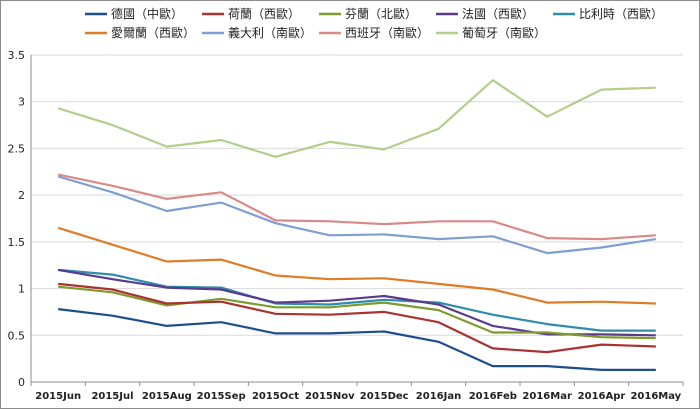  I want to click on legend-label: 芬蘭（北歐）, so click(381, 13).